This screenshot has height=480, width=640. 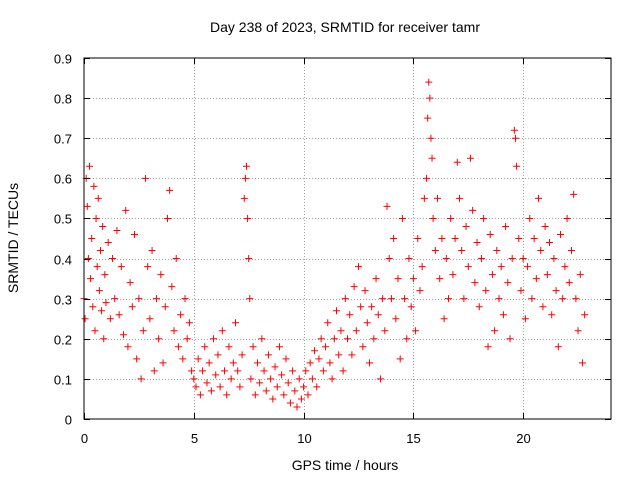 What do you see at coordinates (306, 438) in the screenshot?
I see `x-tick-labels: 0 5 10 15 20` at bounding box center [306, 438].